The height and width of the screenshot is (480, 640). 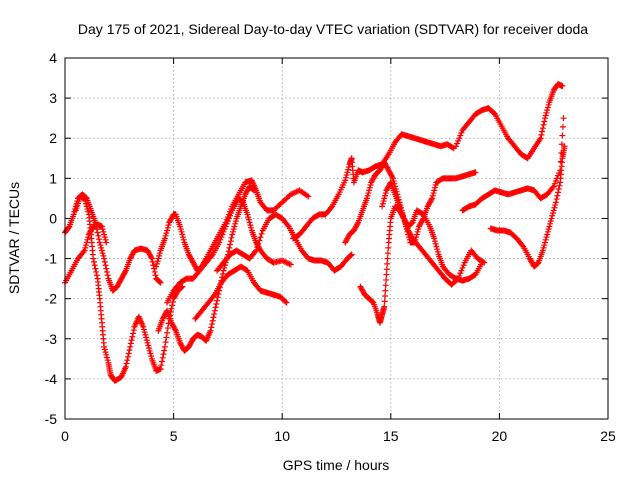 I want to click on x-tick-label: 10, so click(x=282, y=436).